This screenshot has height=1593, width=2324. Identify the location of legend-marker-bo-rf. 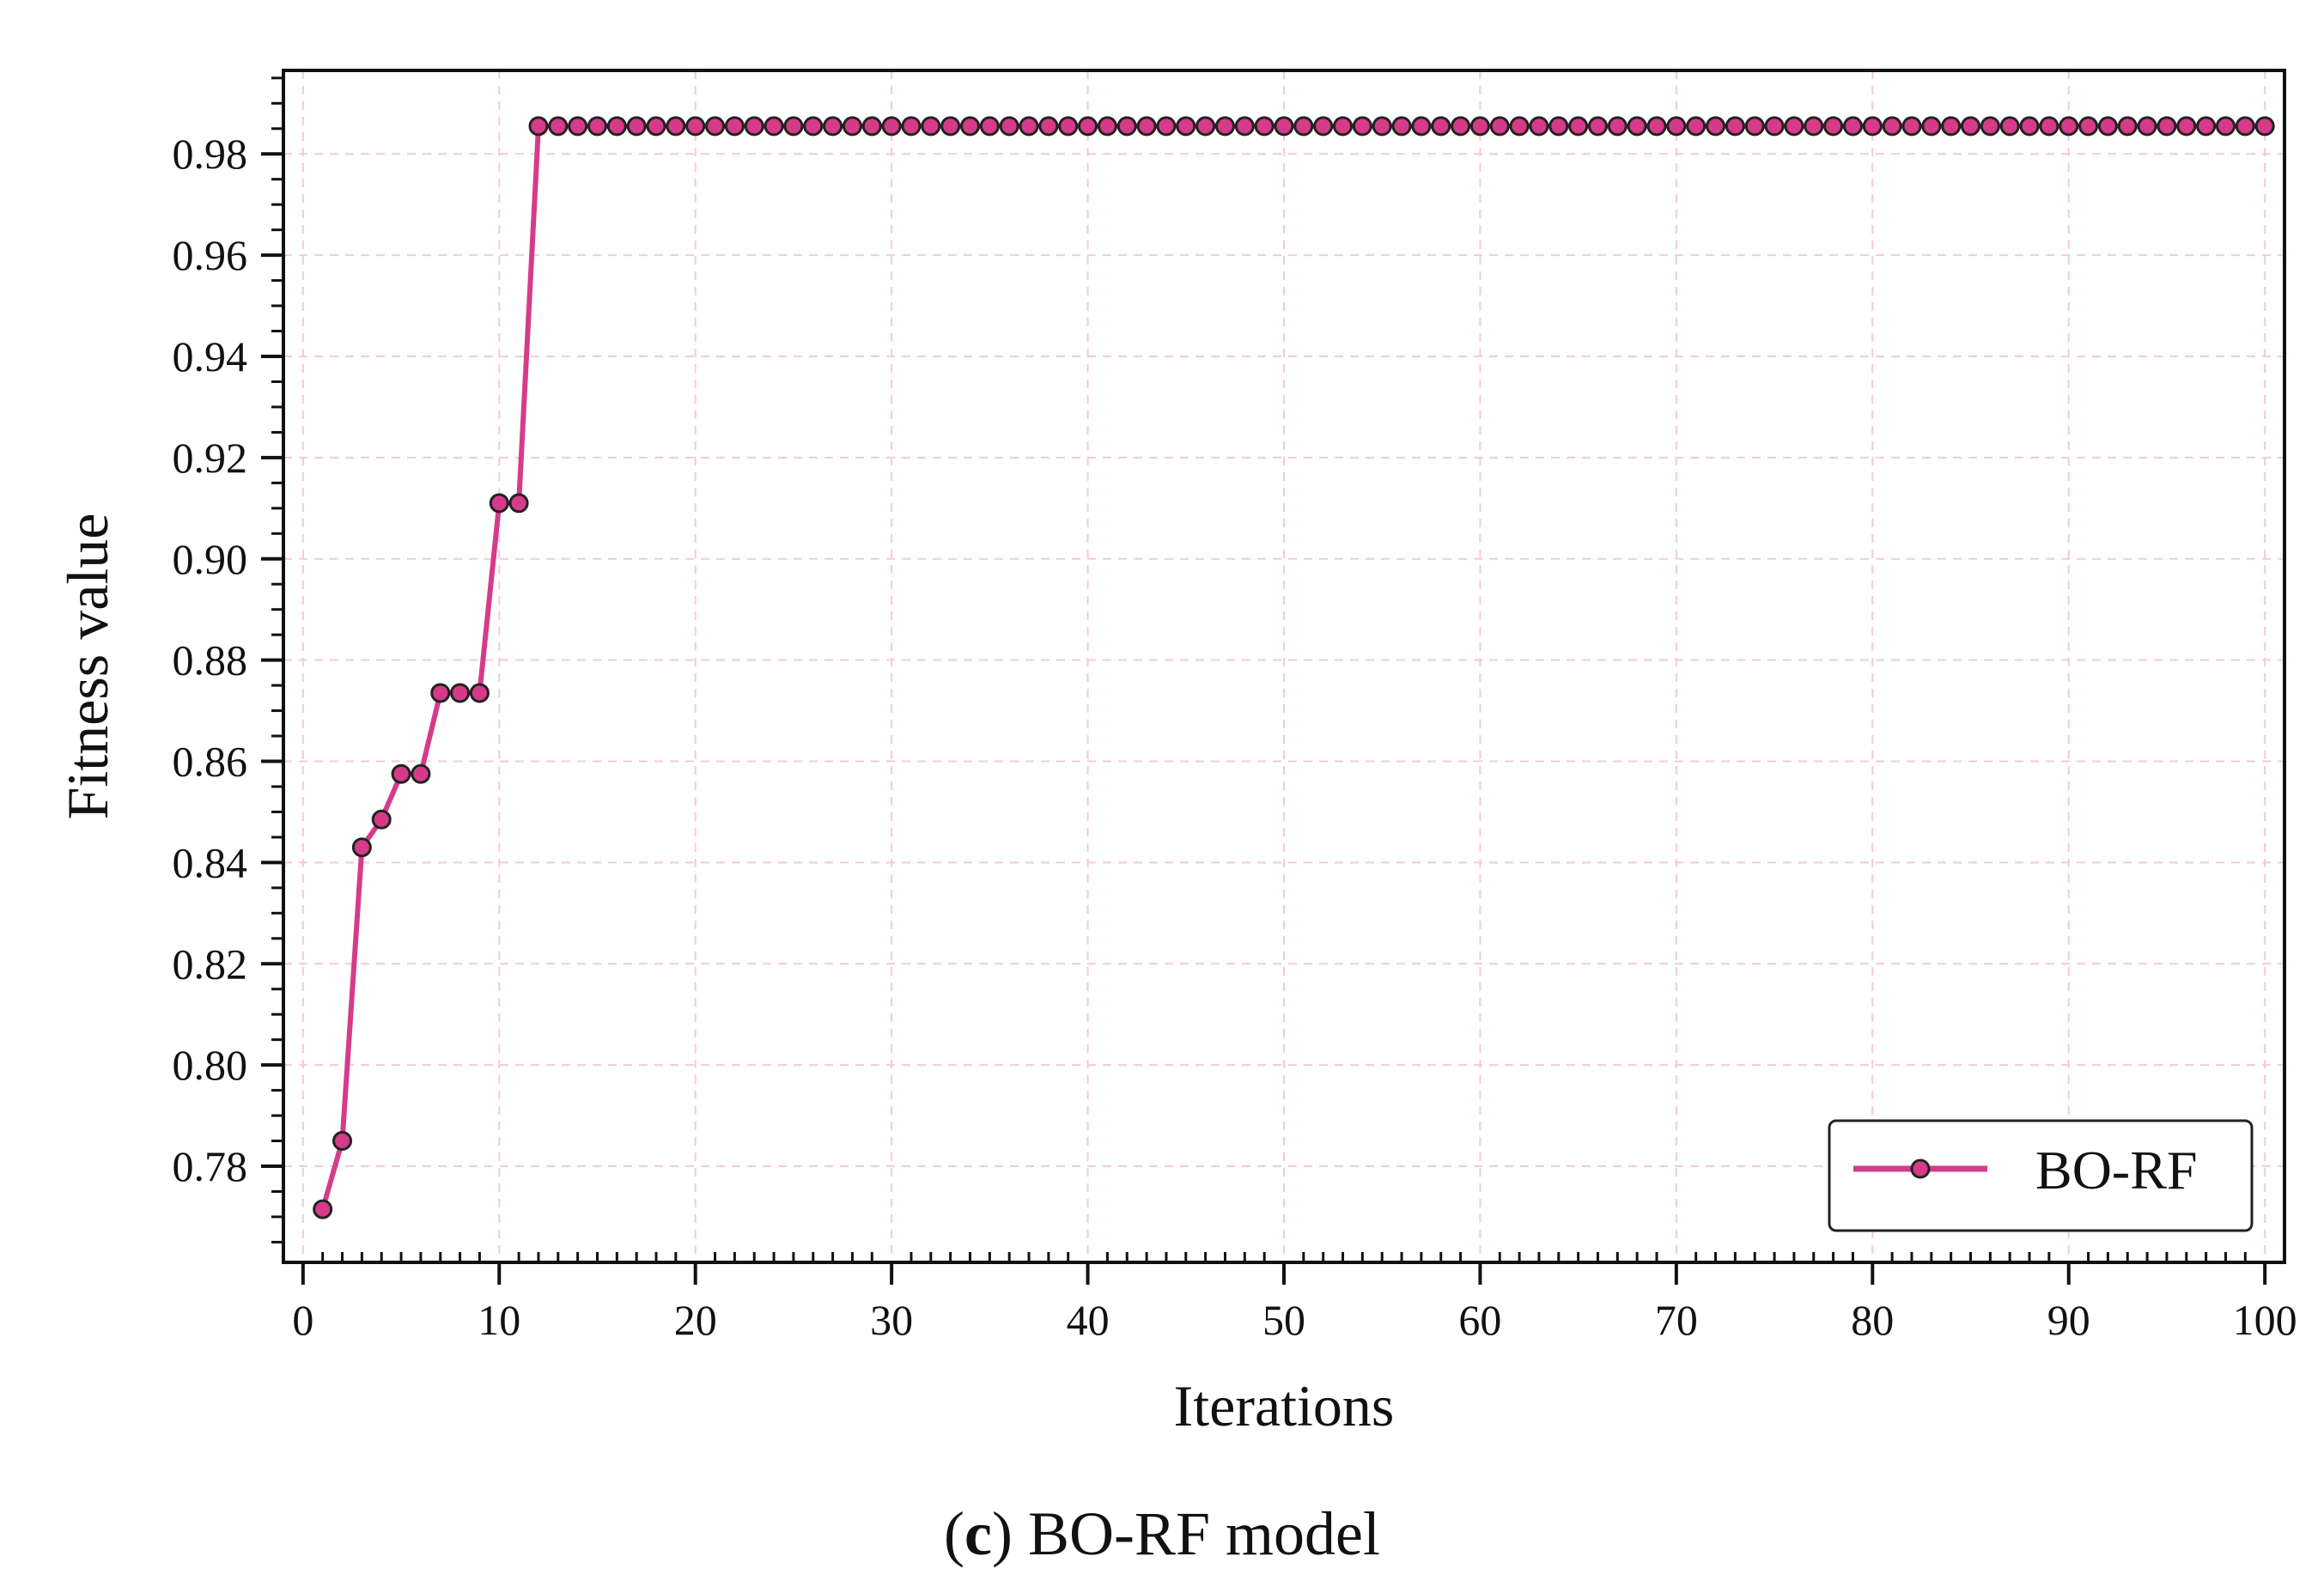
(1921, 1168).